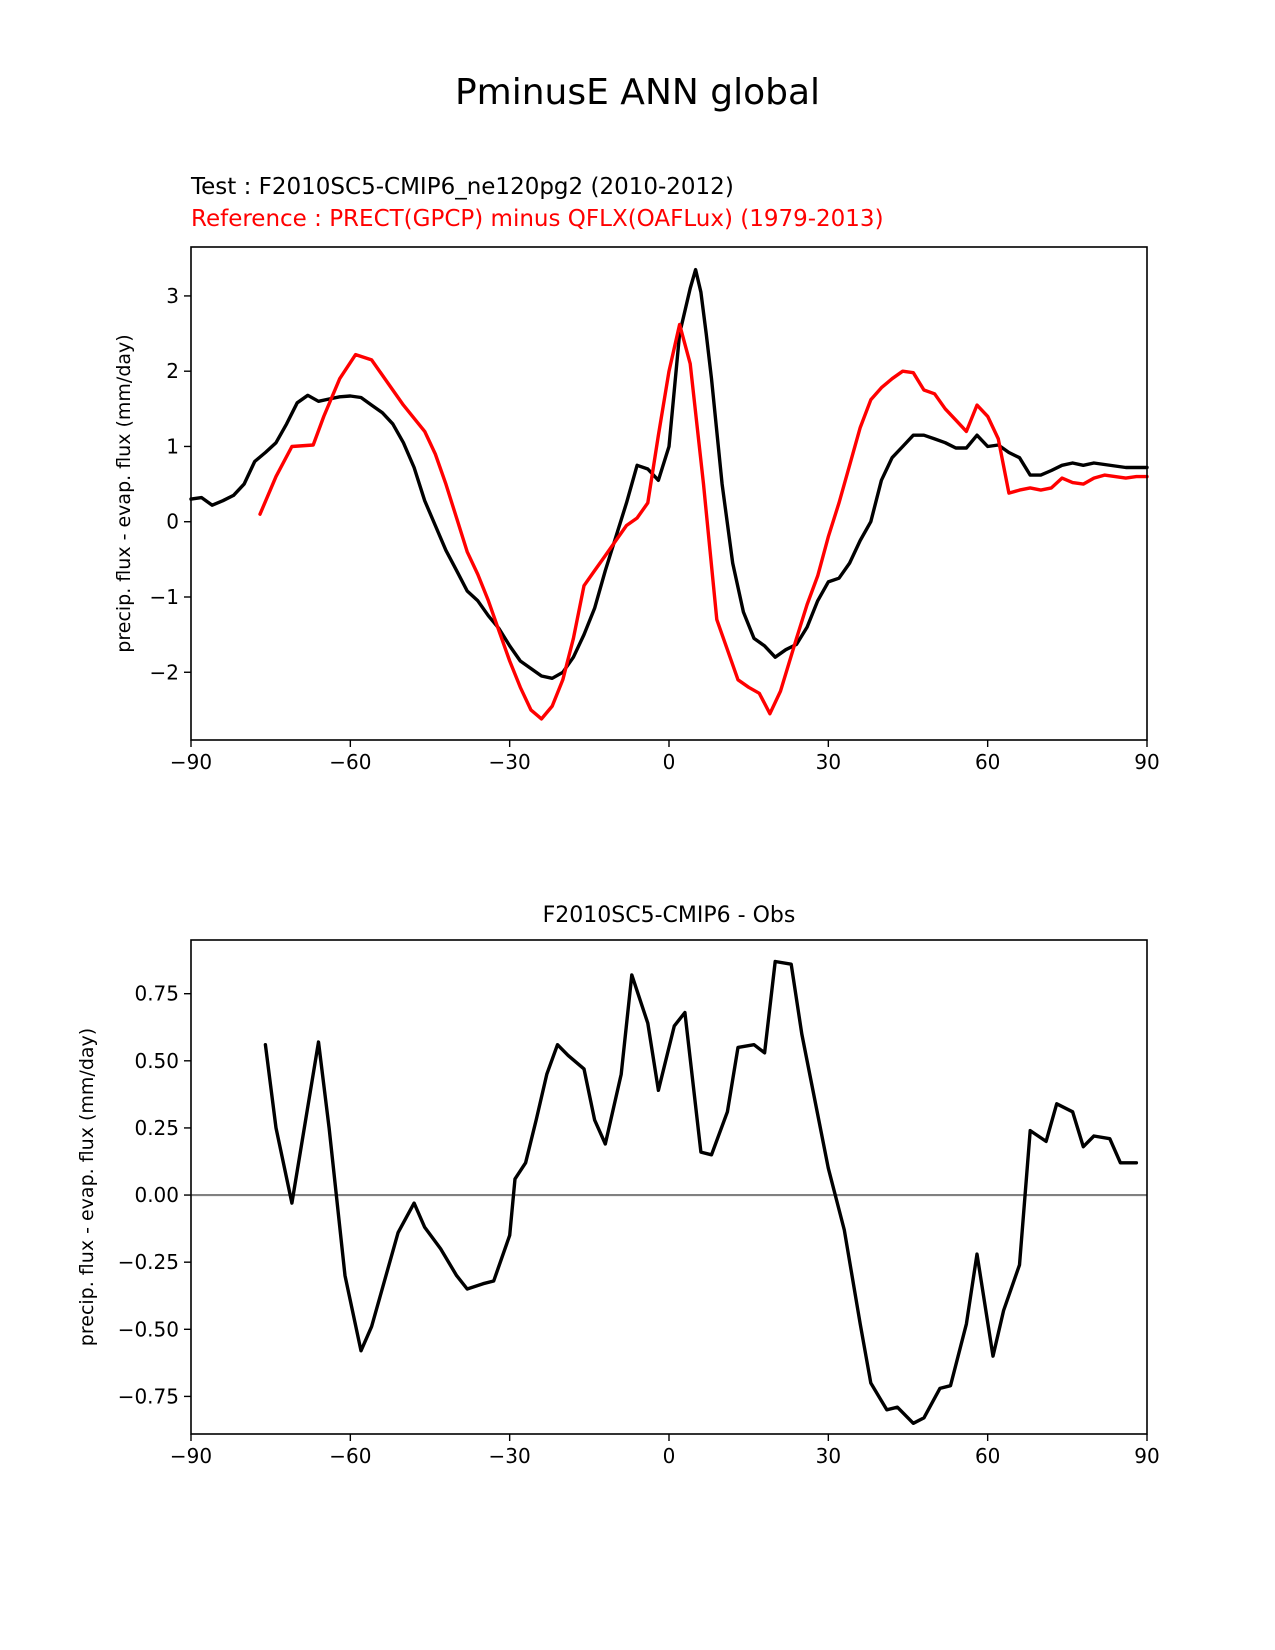 This screenshot has height=1650, width=1275. Describe the element at coordinates (350, 762) in the screenshot. I see `top-chart-x-tick-label: −60` at that location.